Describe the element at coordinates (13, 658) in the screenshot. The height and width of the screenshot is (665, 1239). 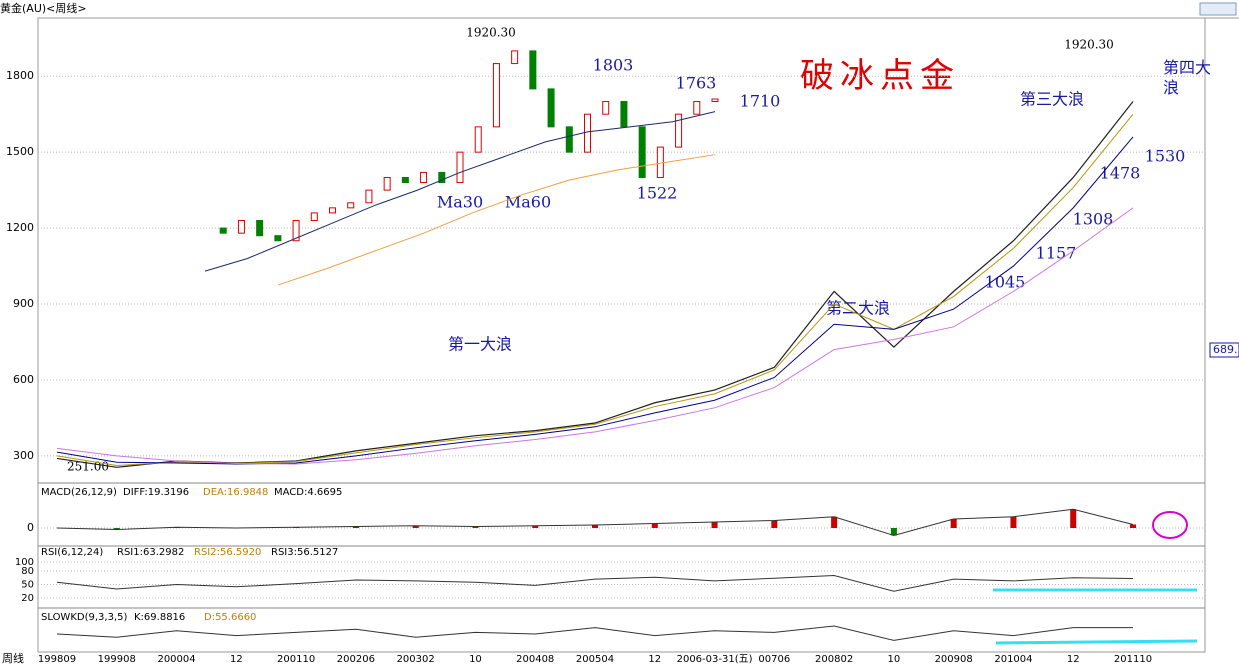
I see `x-axis-label: 周线` at that location.